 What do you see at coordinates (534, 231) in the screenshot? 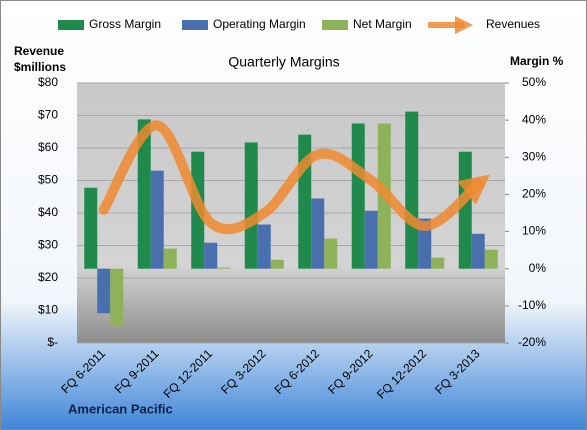
I see `y2-tick-label: 10%` at bounding box center [534, 231].